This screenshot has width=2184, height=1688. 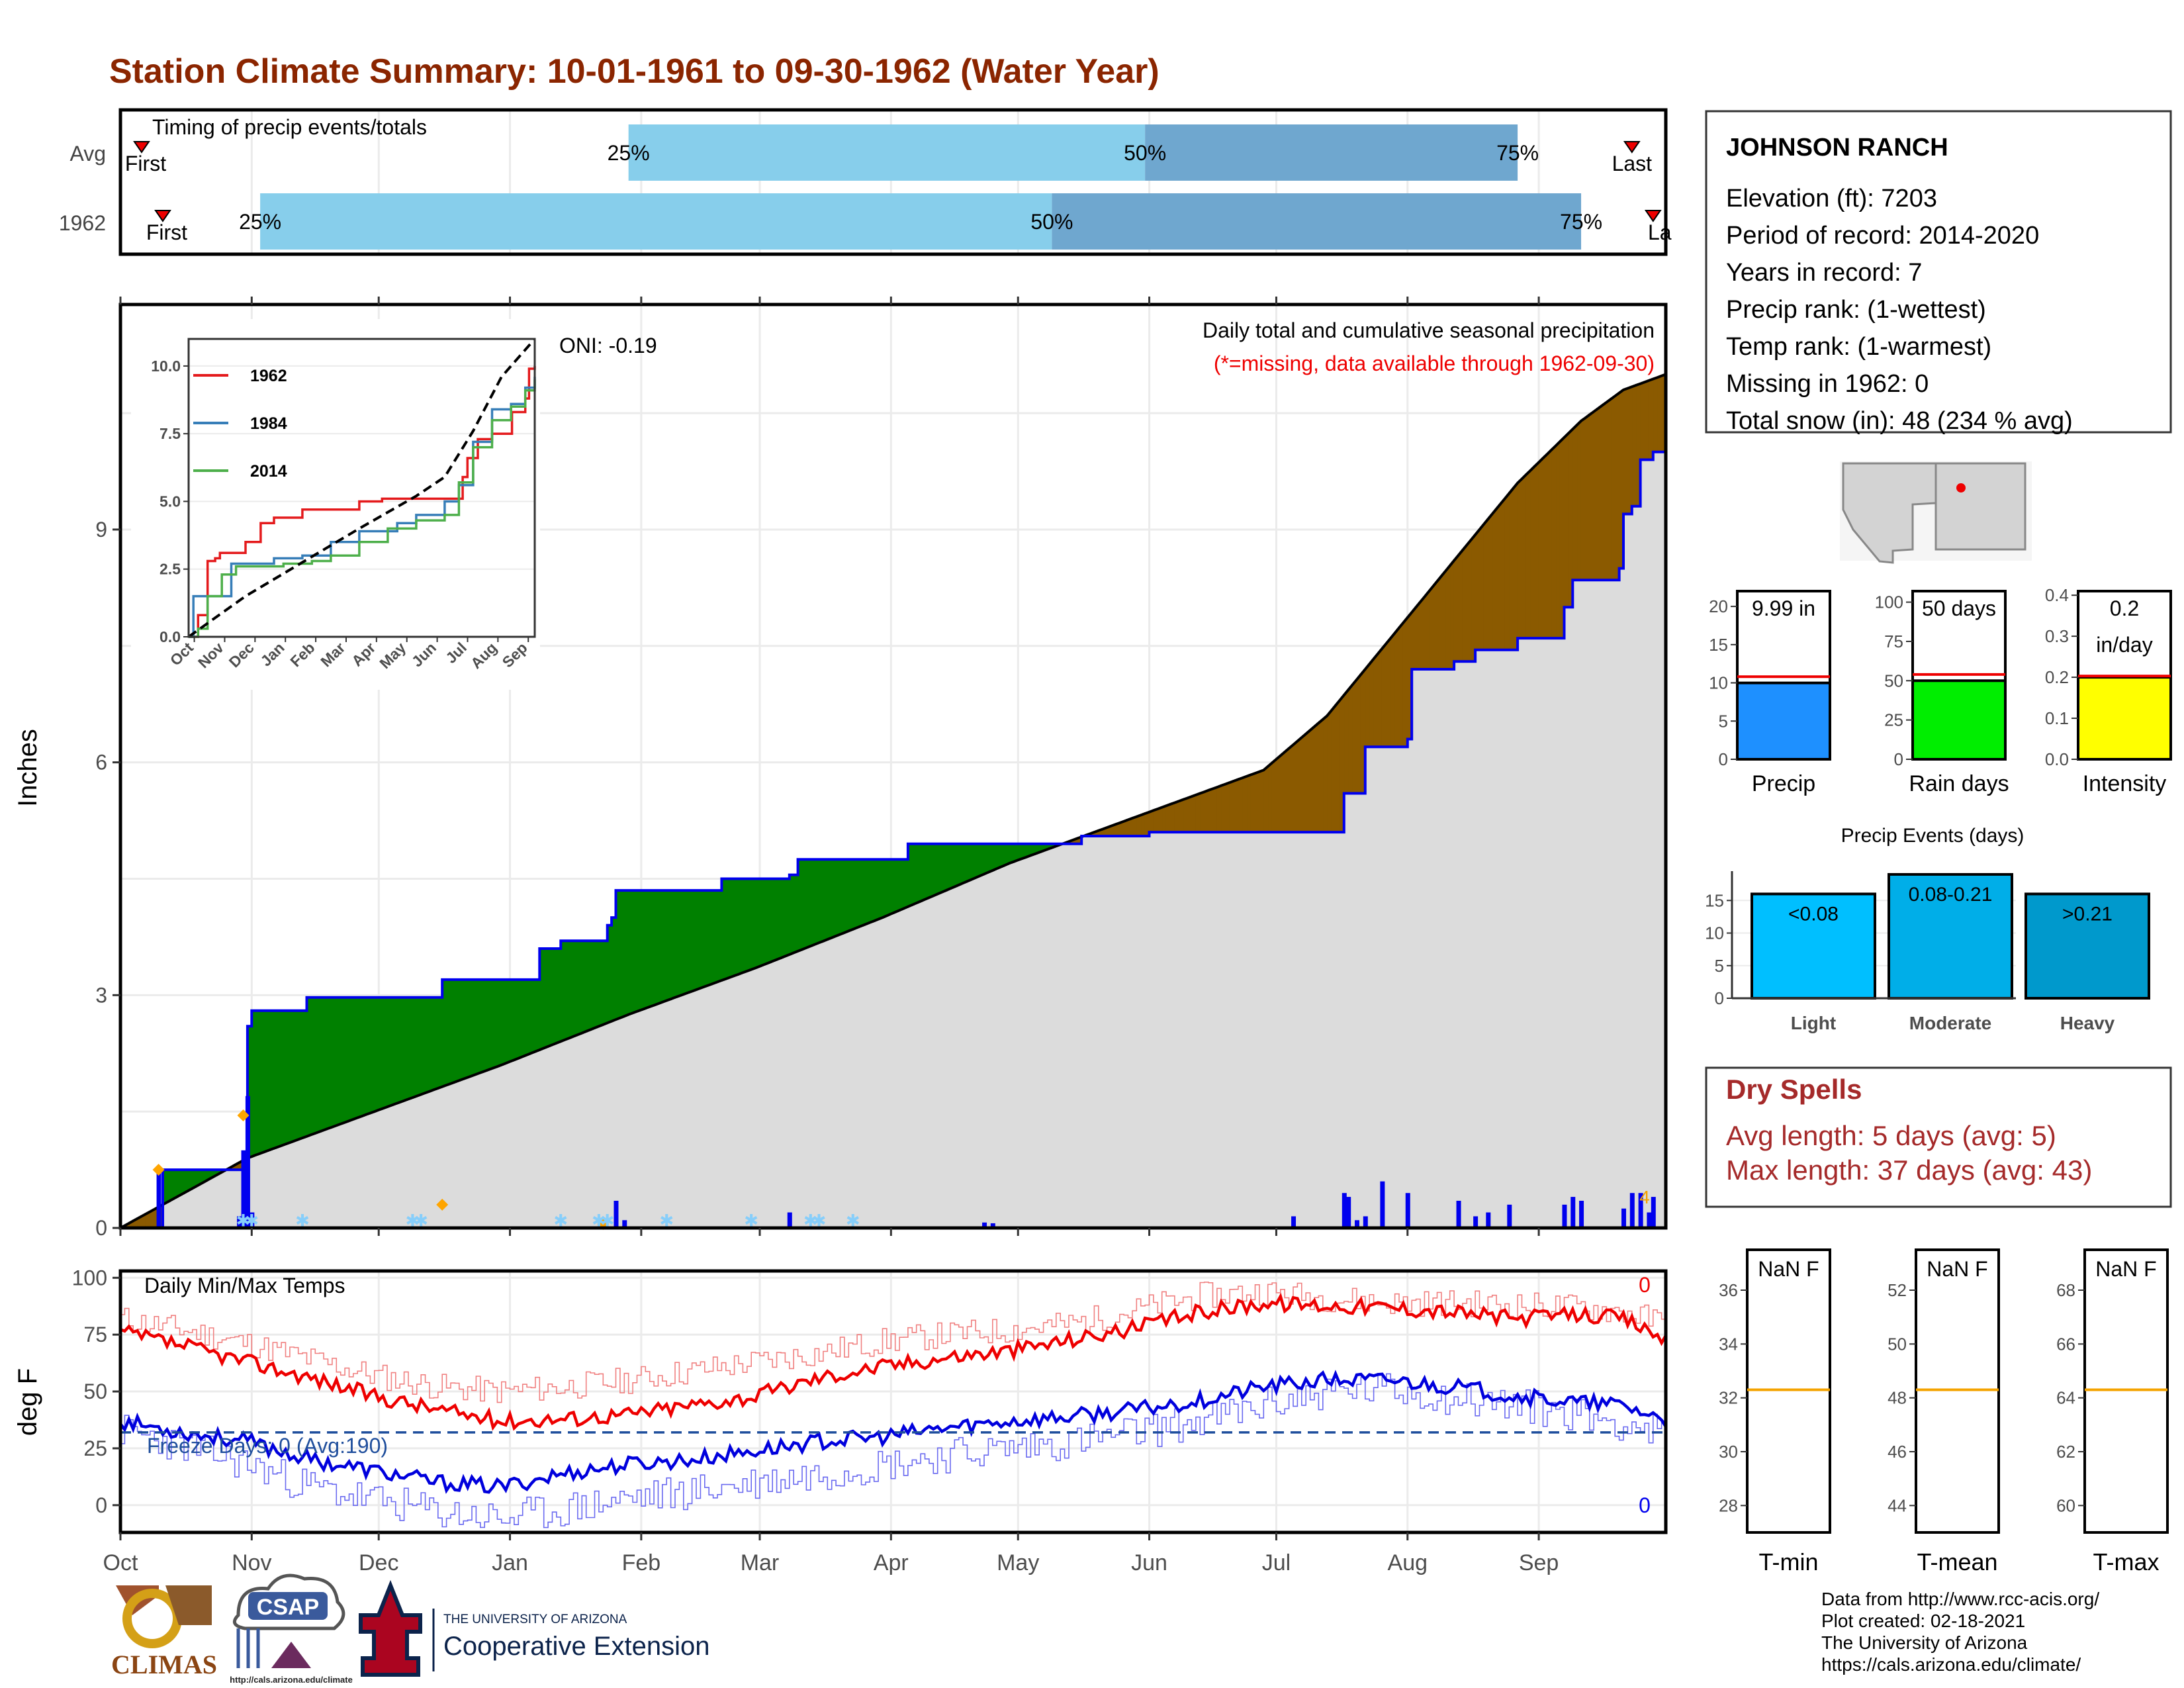 I want to click on tmax-average-line, so click(x=893, y=1342).